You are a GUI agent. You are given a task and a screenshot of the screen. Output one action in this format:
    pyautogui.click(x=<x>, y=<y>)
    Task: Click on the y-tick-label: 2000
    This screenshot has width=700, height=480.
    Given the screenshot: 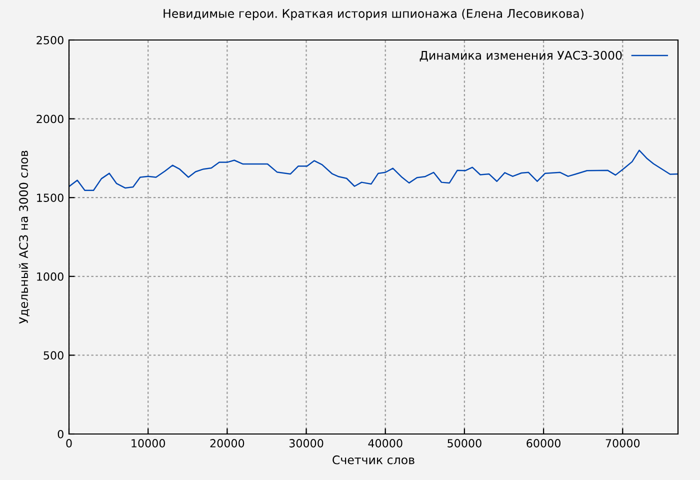 What is the action you would take?
    pyautogui.click(x=50, y=119)
    